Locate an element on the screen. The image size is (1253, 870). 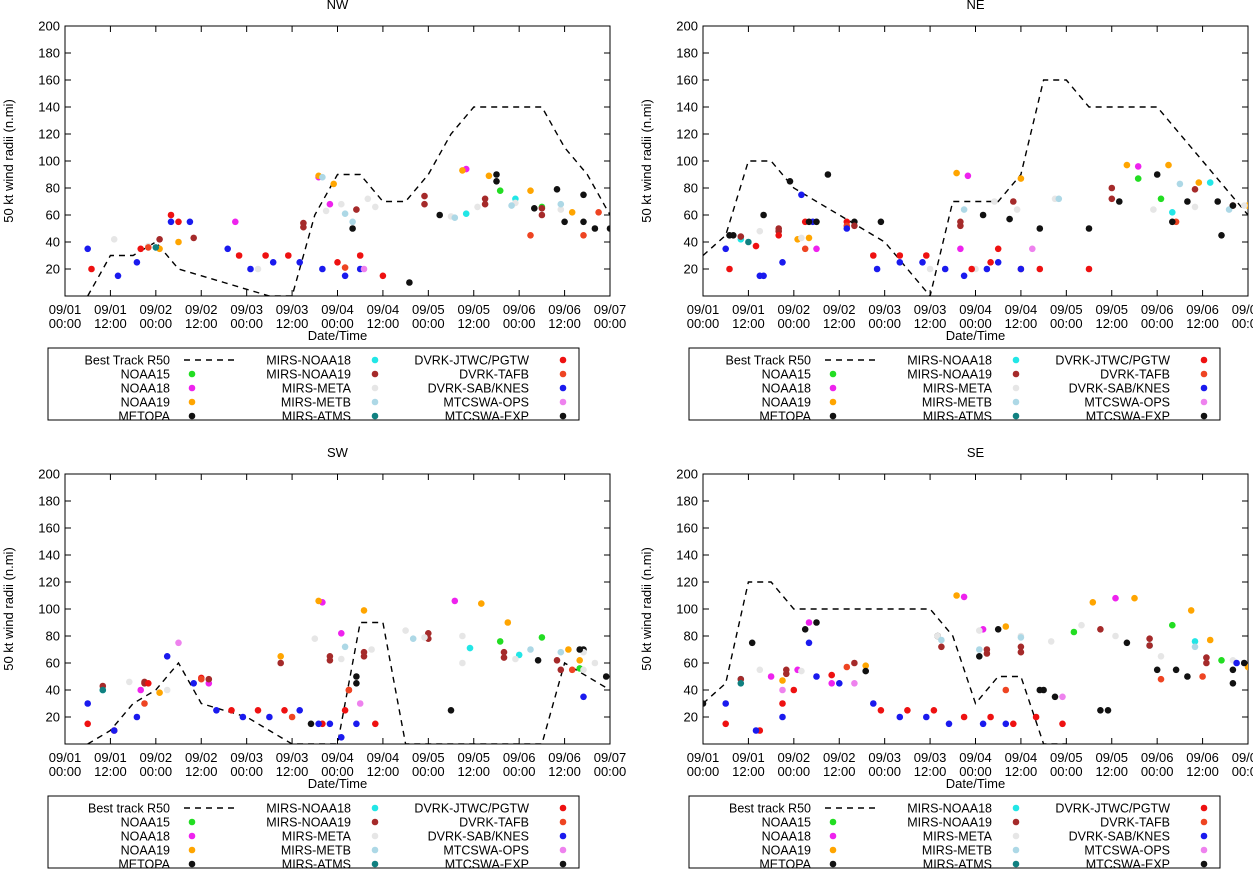
x-tick-label-date: 09/02 is located at coordinates (201, 309).